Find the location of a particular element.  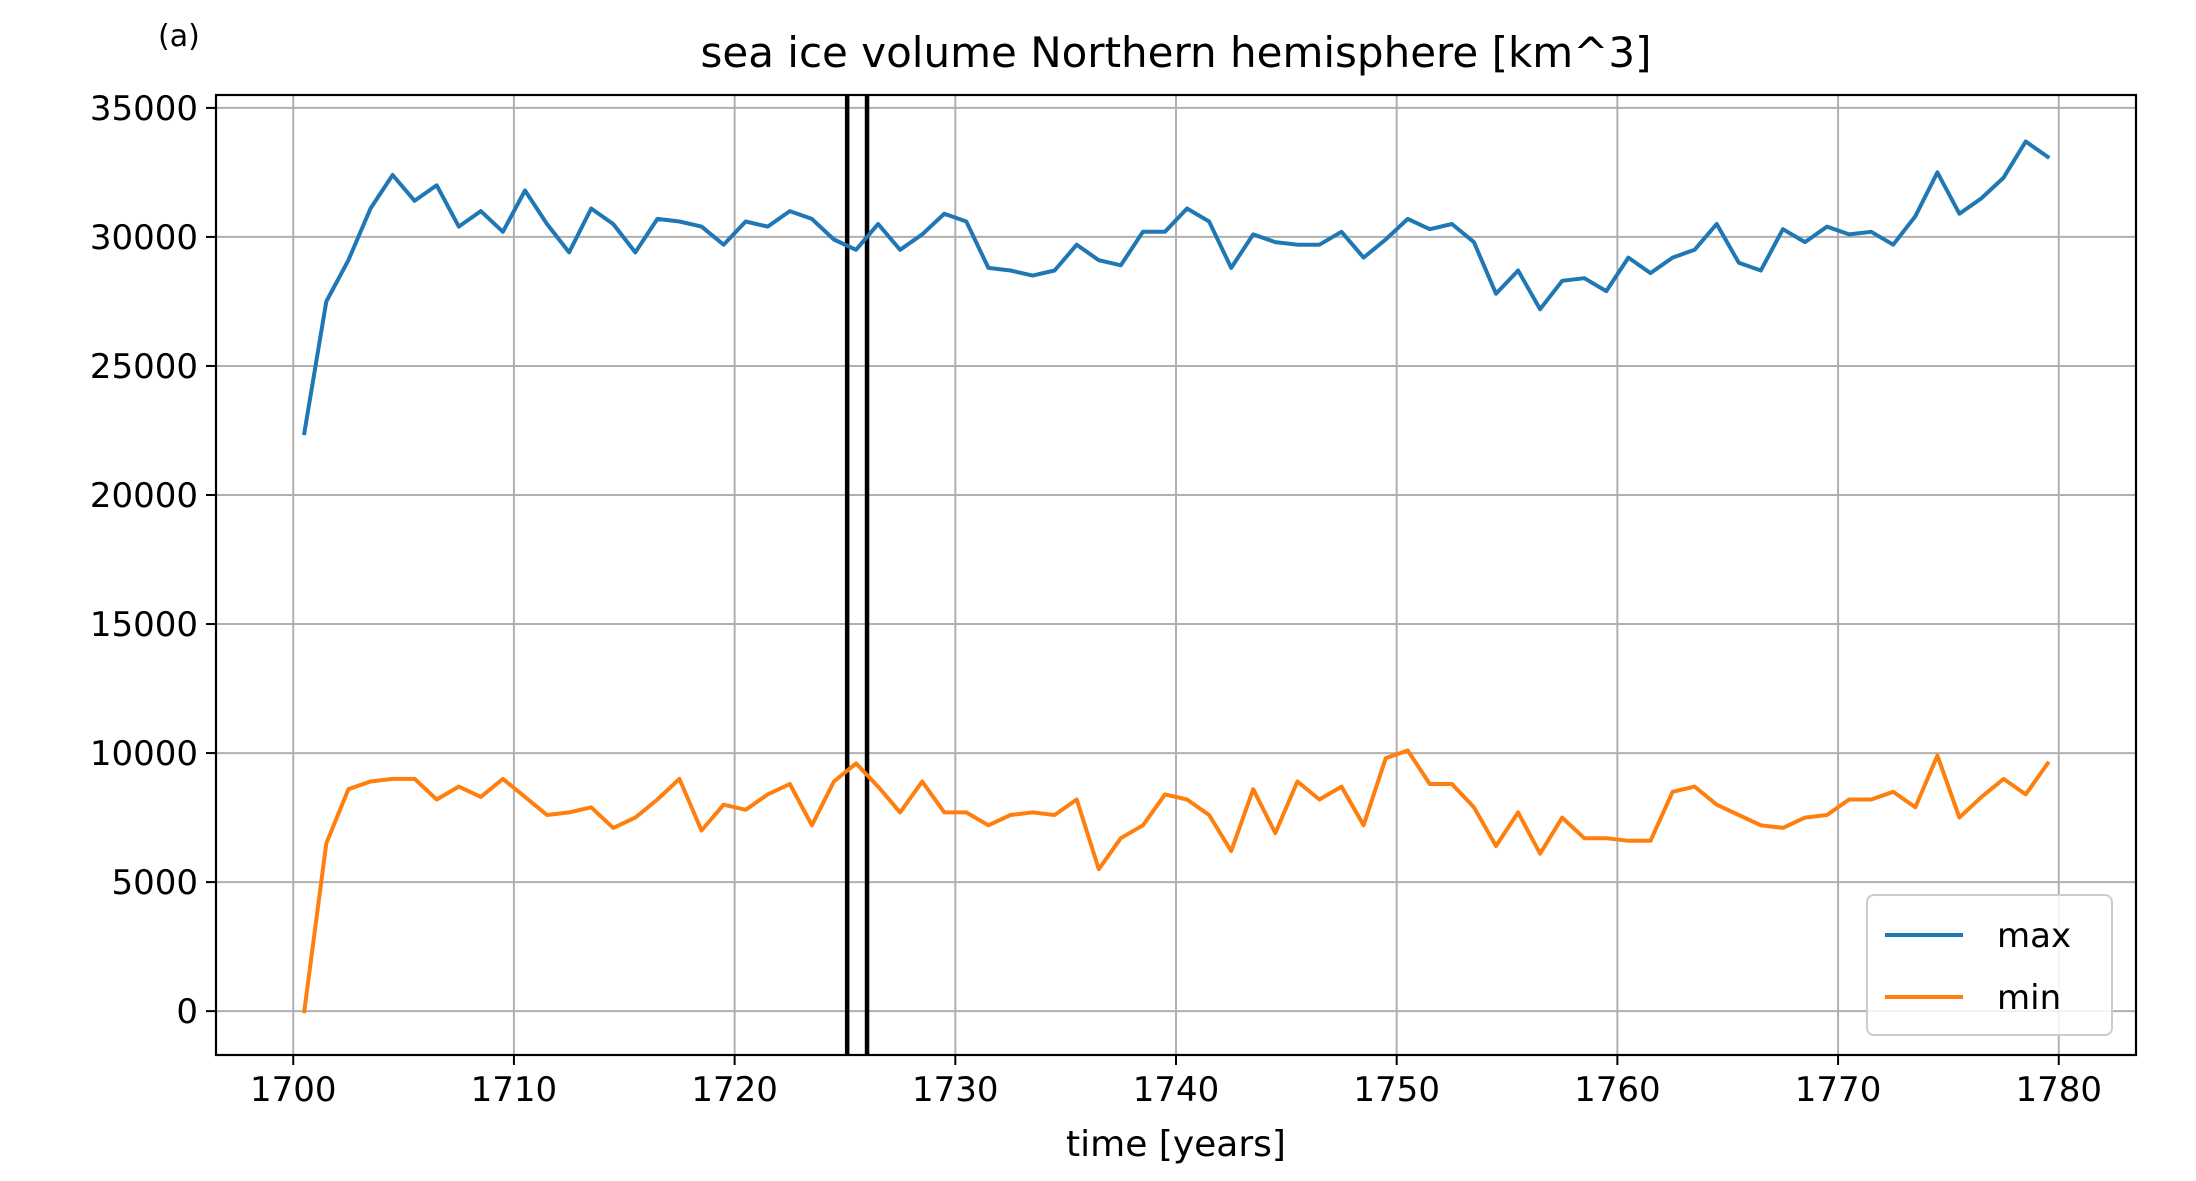

x-tick-label: 1740 is located at coordinates (1176, 1090).